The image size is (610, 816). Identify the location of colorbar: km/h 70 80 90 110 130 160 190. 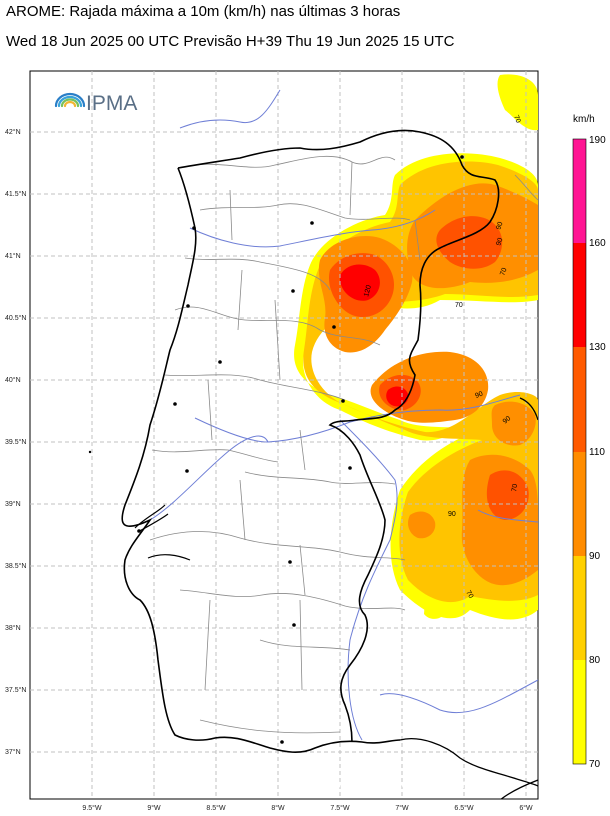
(589, 442).